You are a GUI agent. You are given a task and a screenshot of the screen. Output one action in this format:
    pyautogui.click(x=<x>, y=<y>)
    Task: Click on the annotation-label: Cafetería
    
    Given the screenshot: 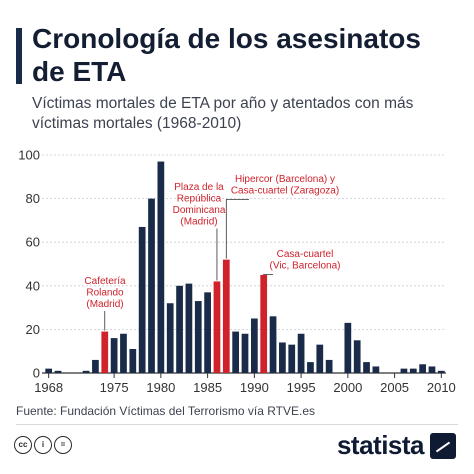 What is the action you would take?
    pyautogui.click(x=105, y=281)
    